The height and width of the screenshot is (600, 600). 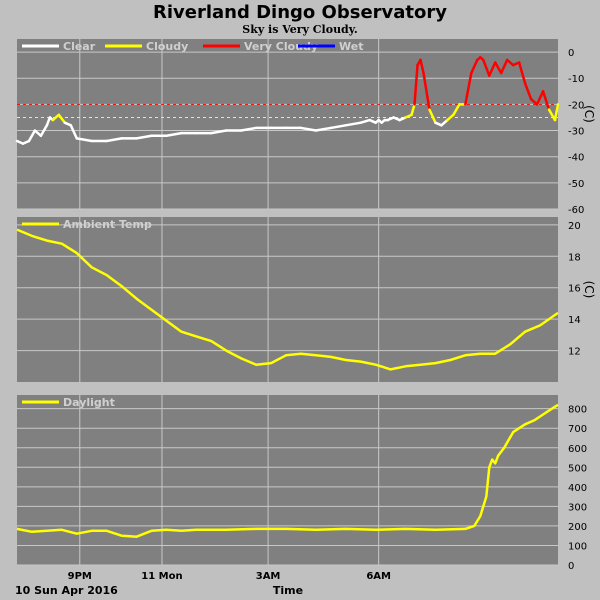 What do you see at coordinates (576, 132) in the screenshot?
I see `y-tick-label: -30` at bounding box center [576, 132].